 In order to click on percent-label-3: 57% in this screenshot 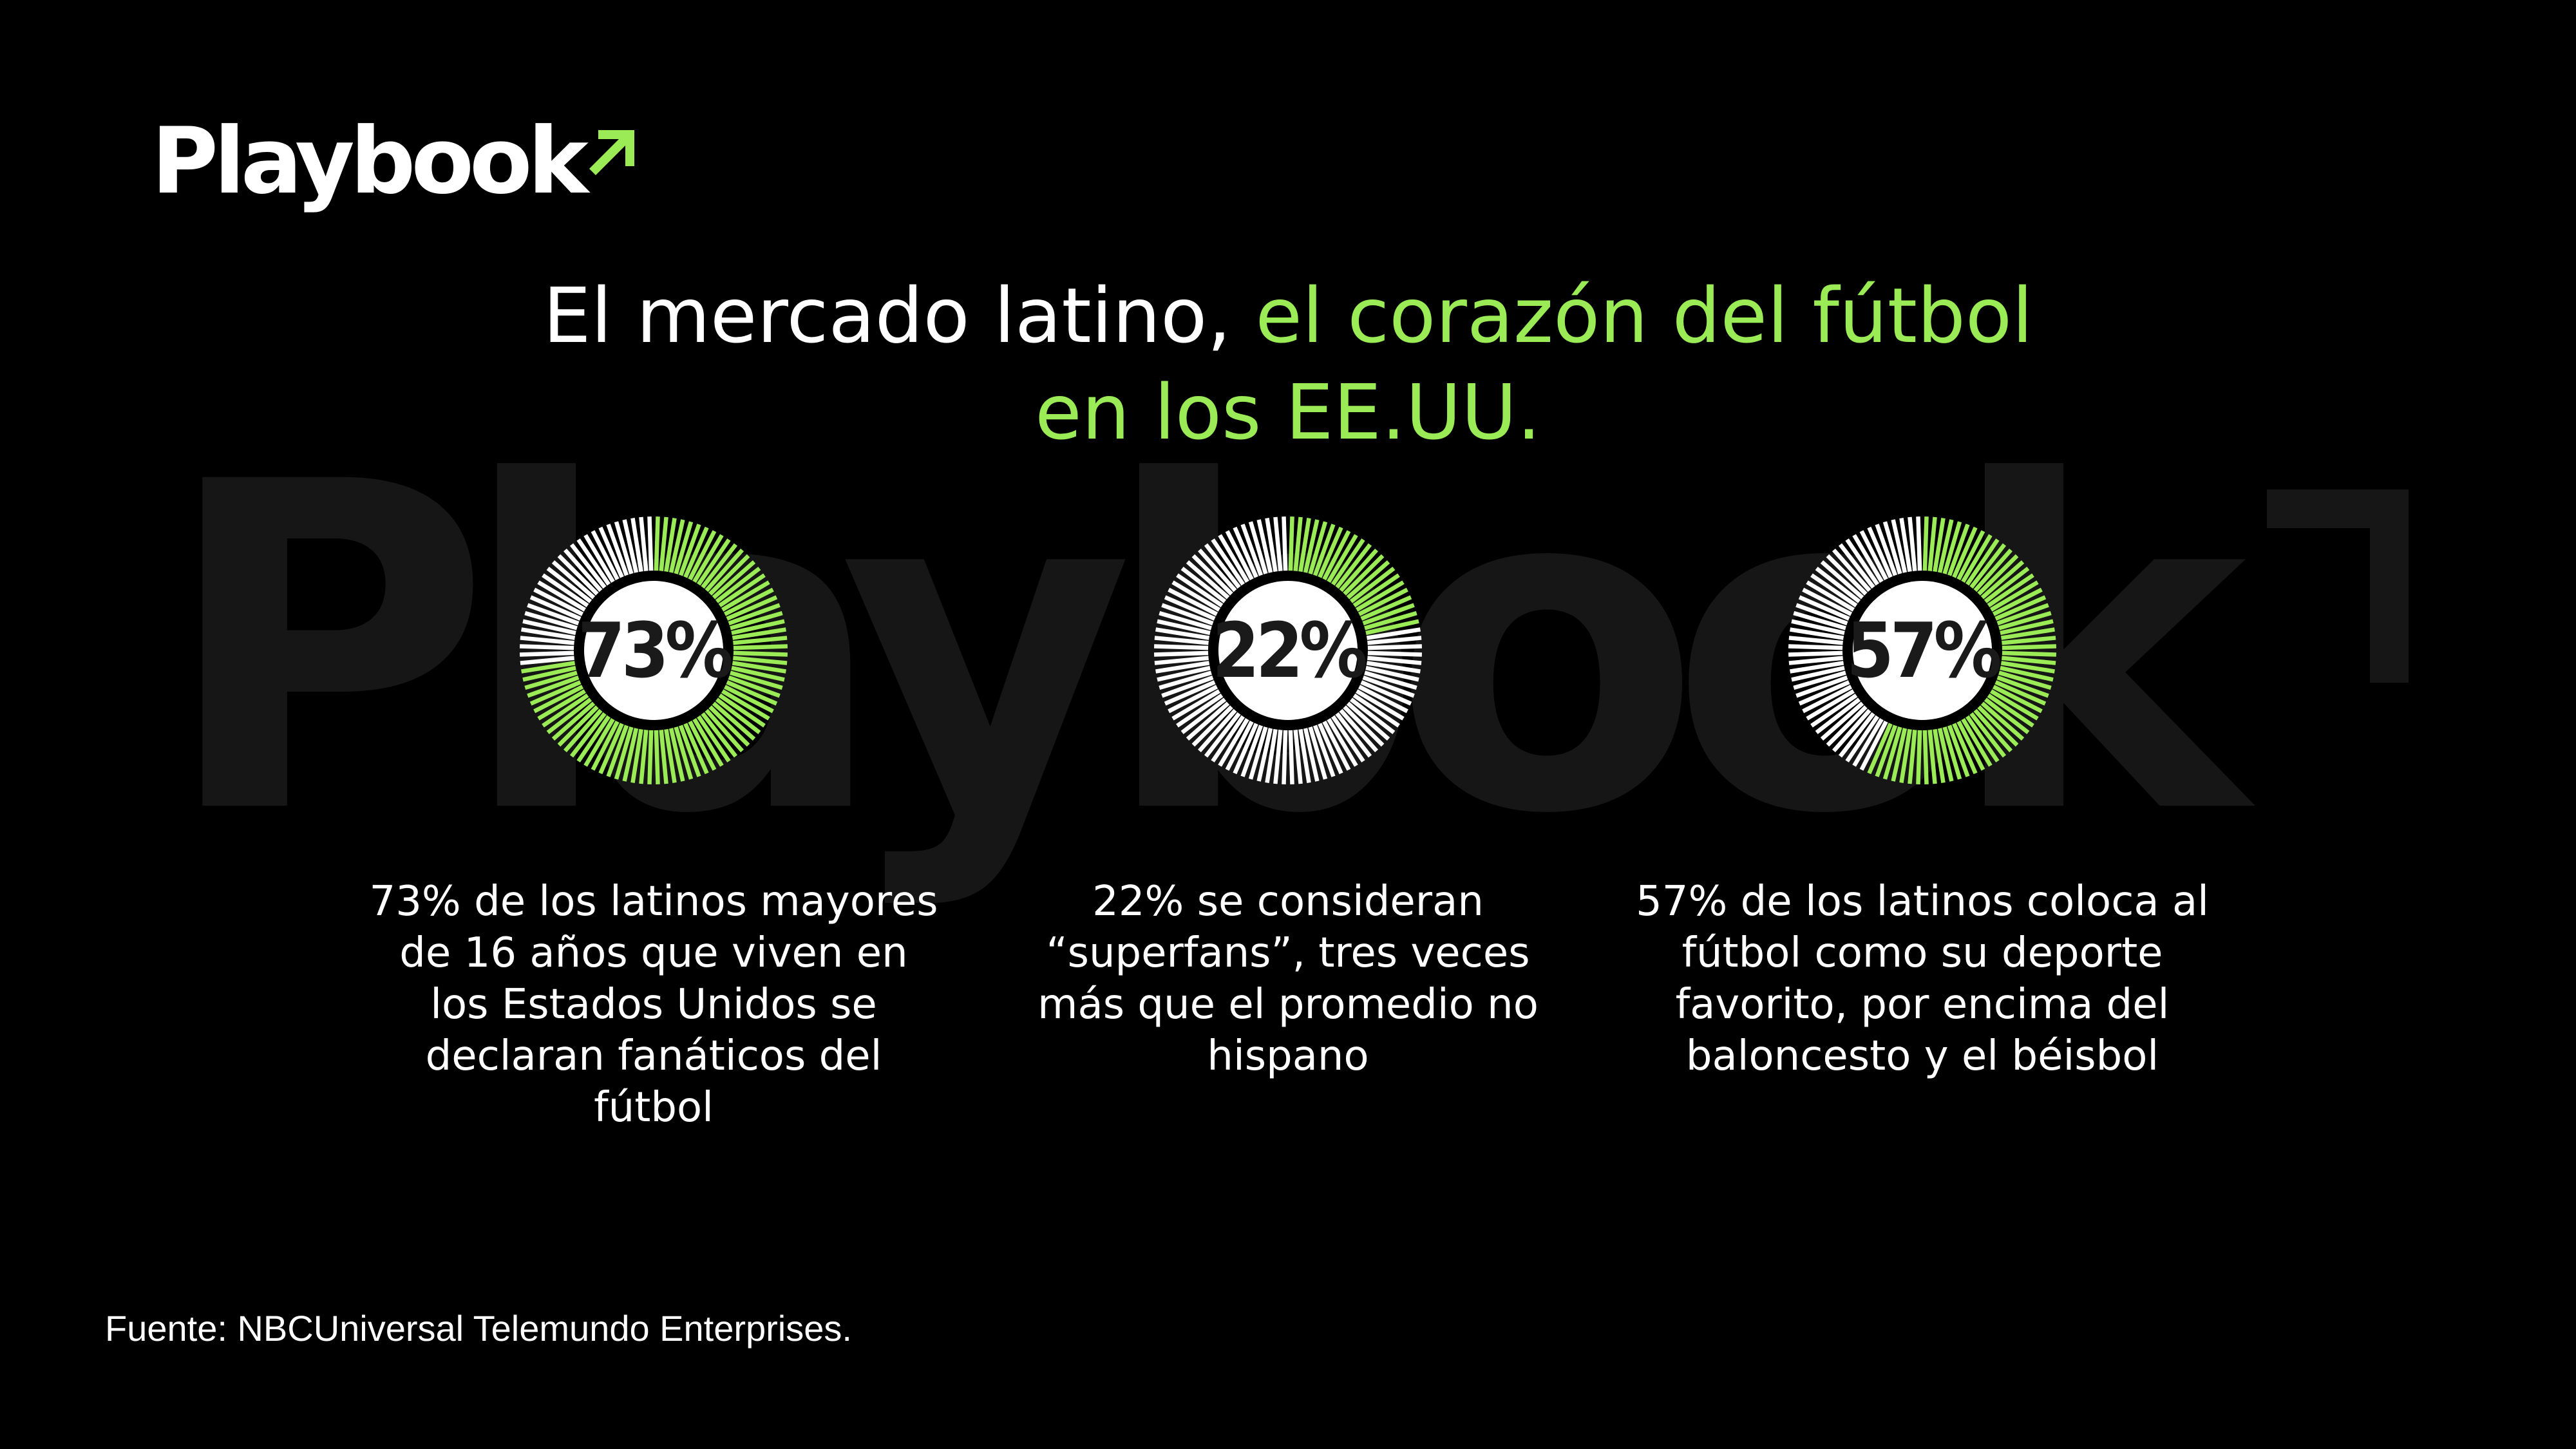, I will do `click(1924, 651)`.